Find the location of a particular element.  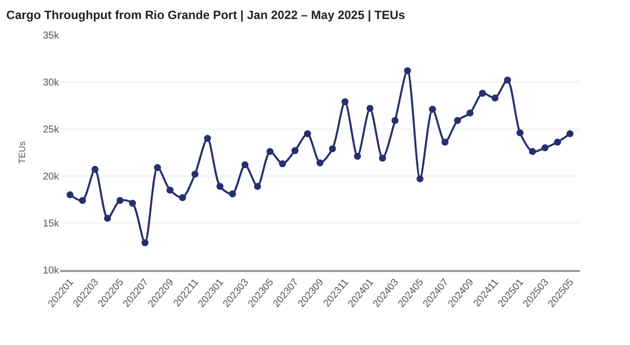

y-tick-label: 30k is located at coordinates (51, 83).